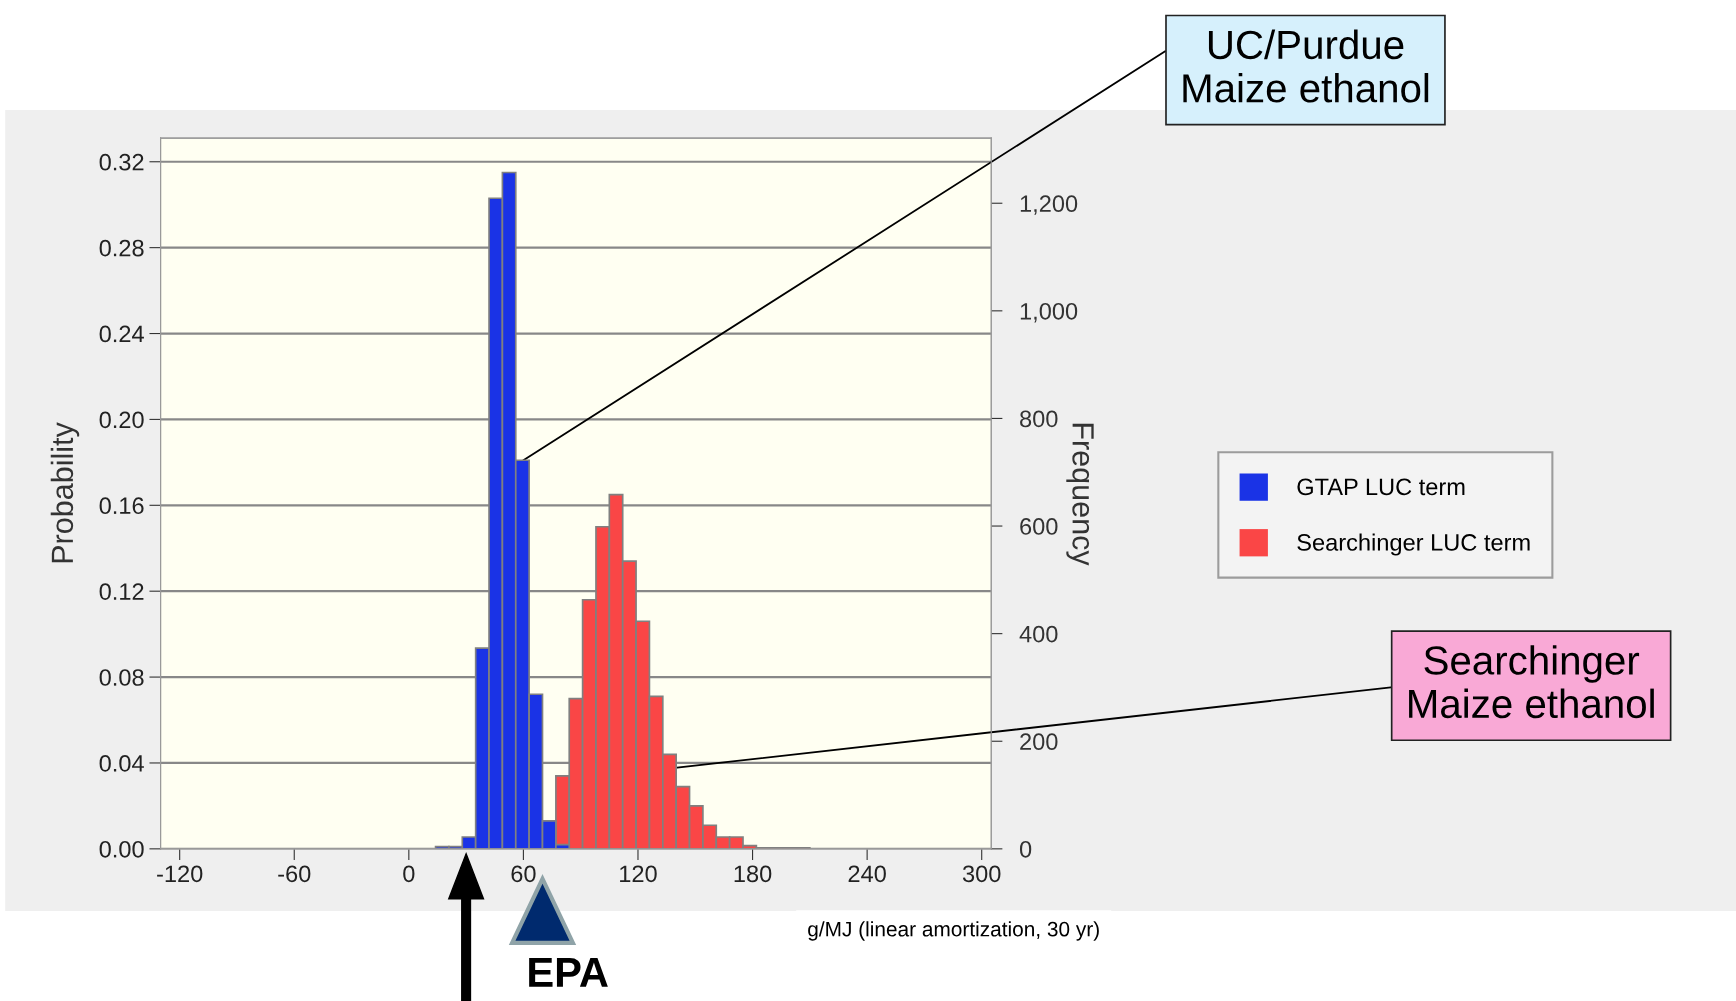  Describe the element at coordinates (981, 874) in the screenshot. I see `x-tick-label: 300` at that location.